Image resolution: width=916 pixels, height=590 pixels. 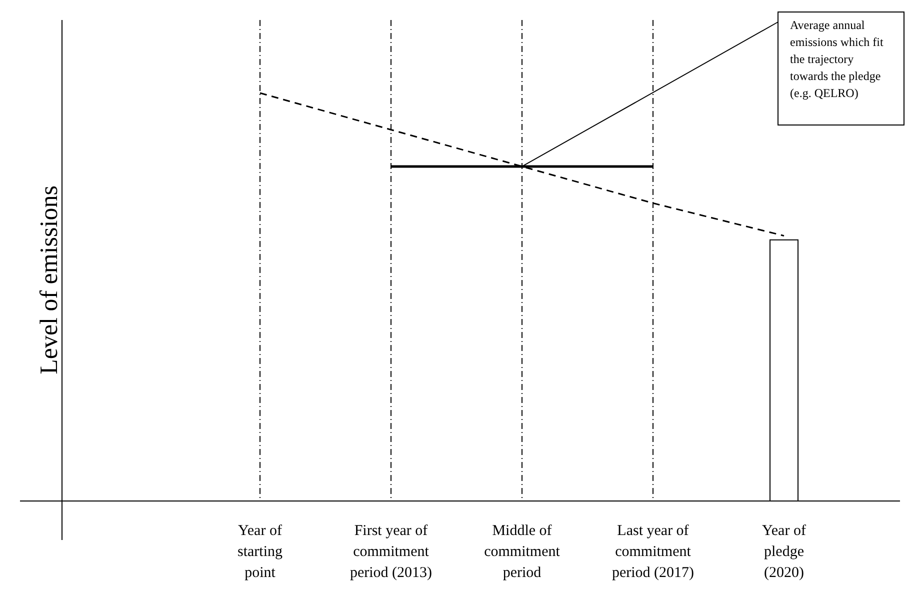 I want to click on x-tick-label: Year of starting point, so click(x=260, y=552).